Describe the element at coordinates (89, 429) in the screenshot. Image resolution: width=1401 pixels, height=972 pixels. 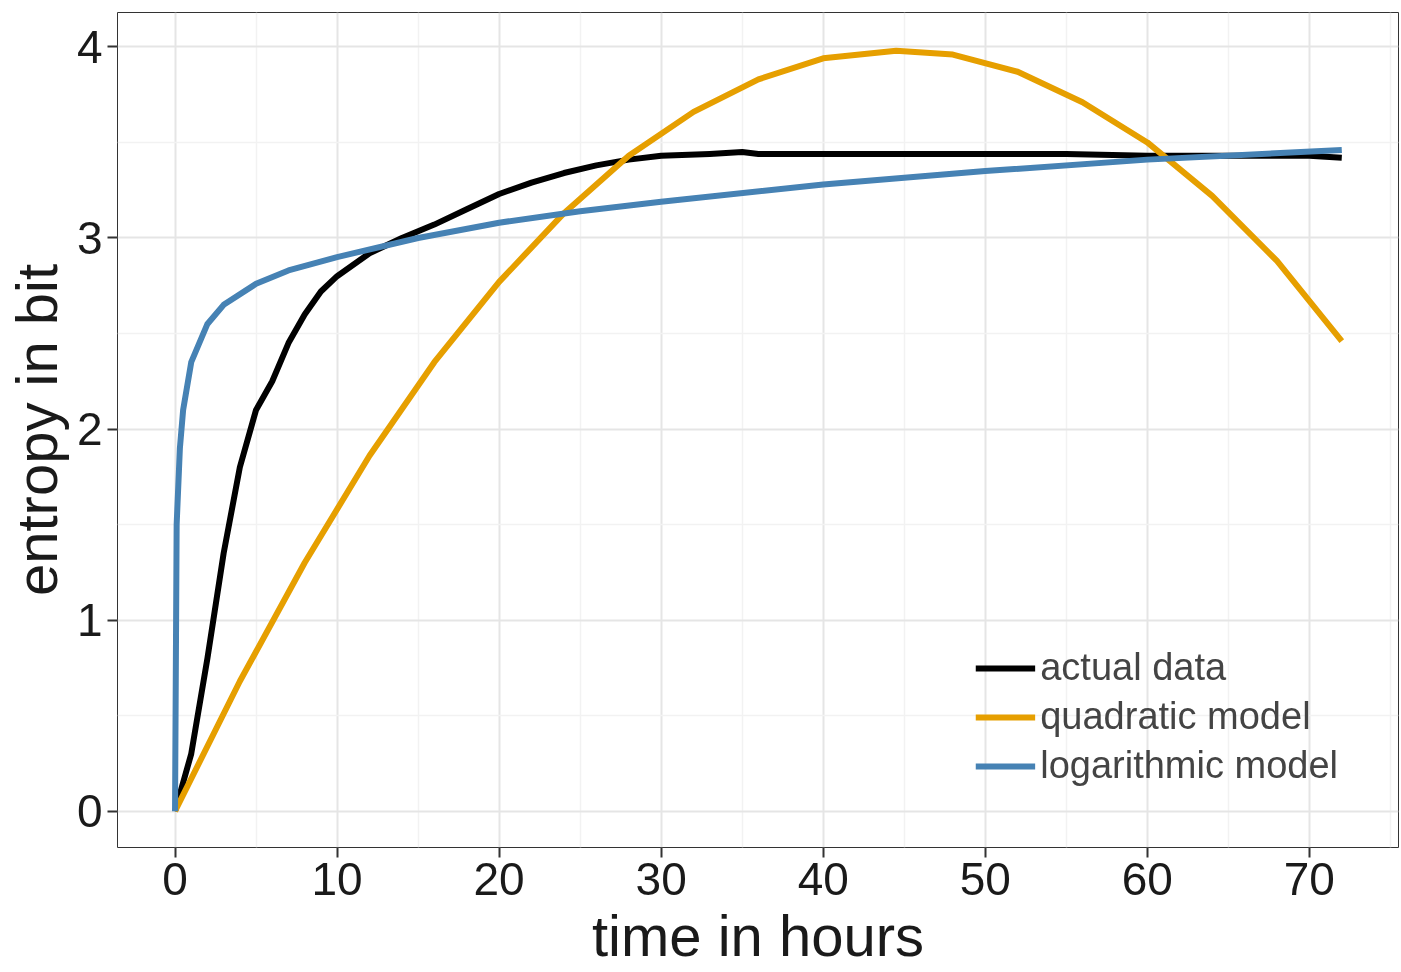
I see `y-tick-label: 2` at that location.